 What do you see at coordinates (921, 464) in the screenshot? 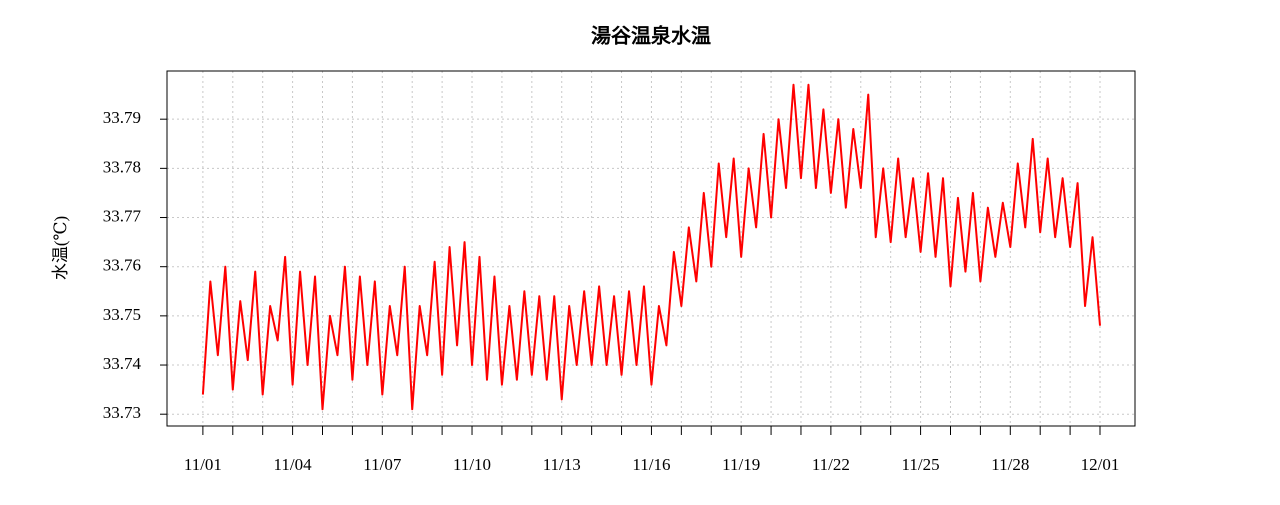
I see `x-tick-label: 11/25` at bounding box center [921, 464].